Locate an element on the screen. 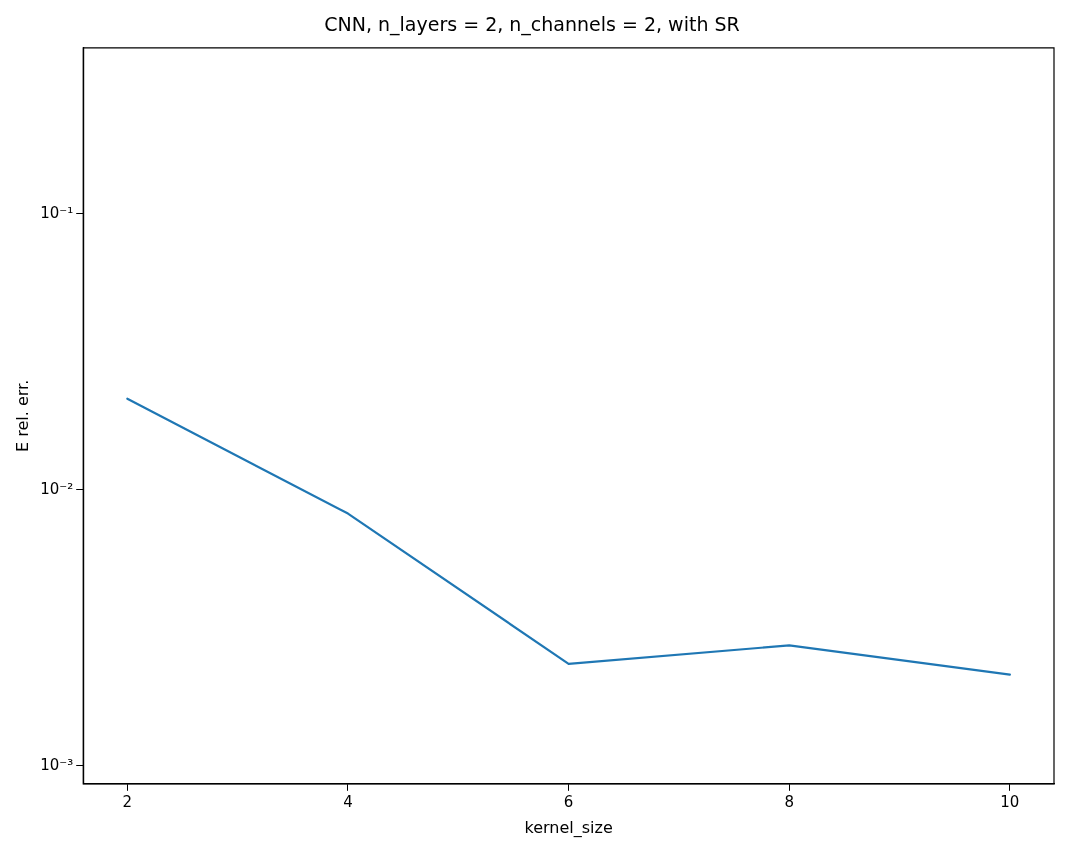  x-tick-label: 10 is located at coordinates (1010, 801).